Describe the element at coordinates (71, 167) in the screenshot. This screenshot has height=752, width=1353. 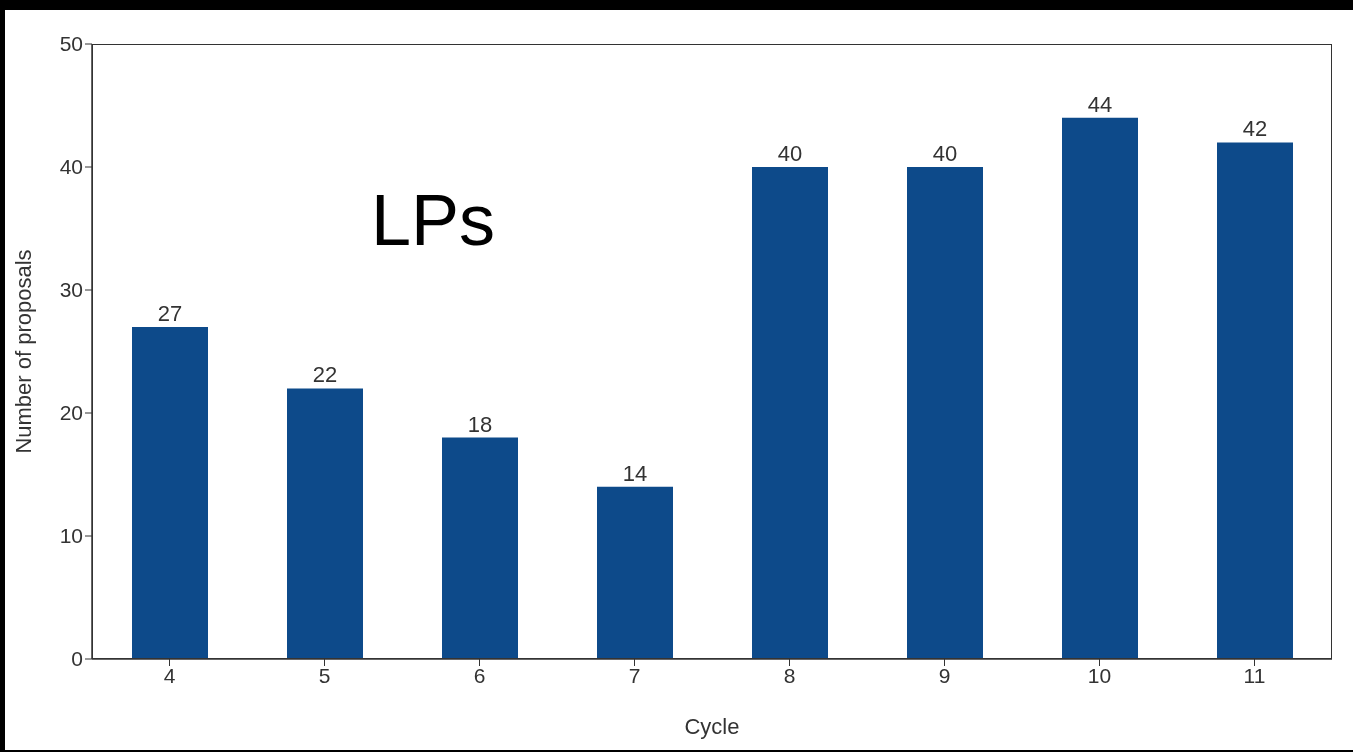
I see `y-tick-label: 40` at that location.